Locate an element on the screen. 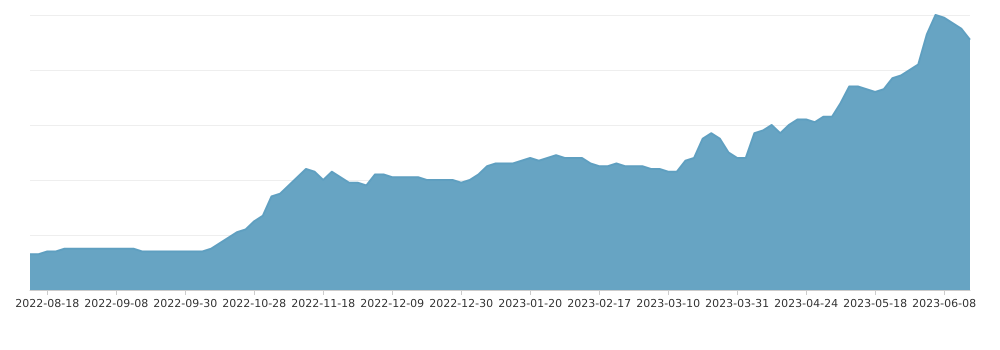 The width and height of the screenshot is (1000, 350). x-tick-label: 2022-12-30 is located at coordinates (461, 303).